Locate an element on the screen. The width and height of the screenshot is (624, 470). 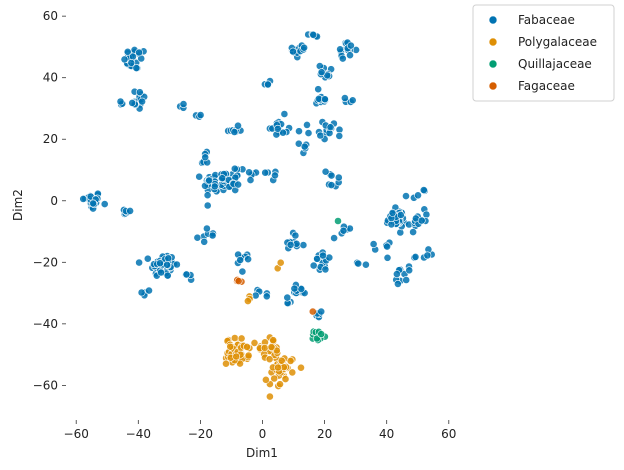
x-tick-label: −40 is located at coordinates (138, 434).